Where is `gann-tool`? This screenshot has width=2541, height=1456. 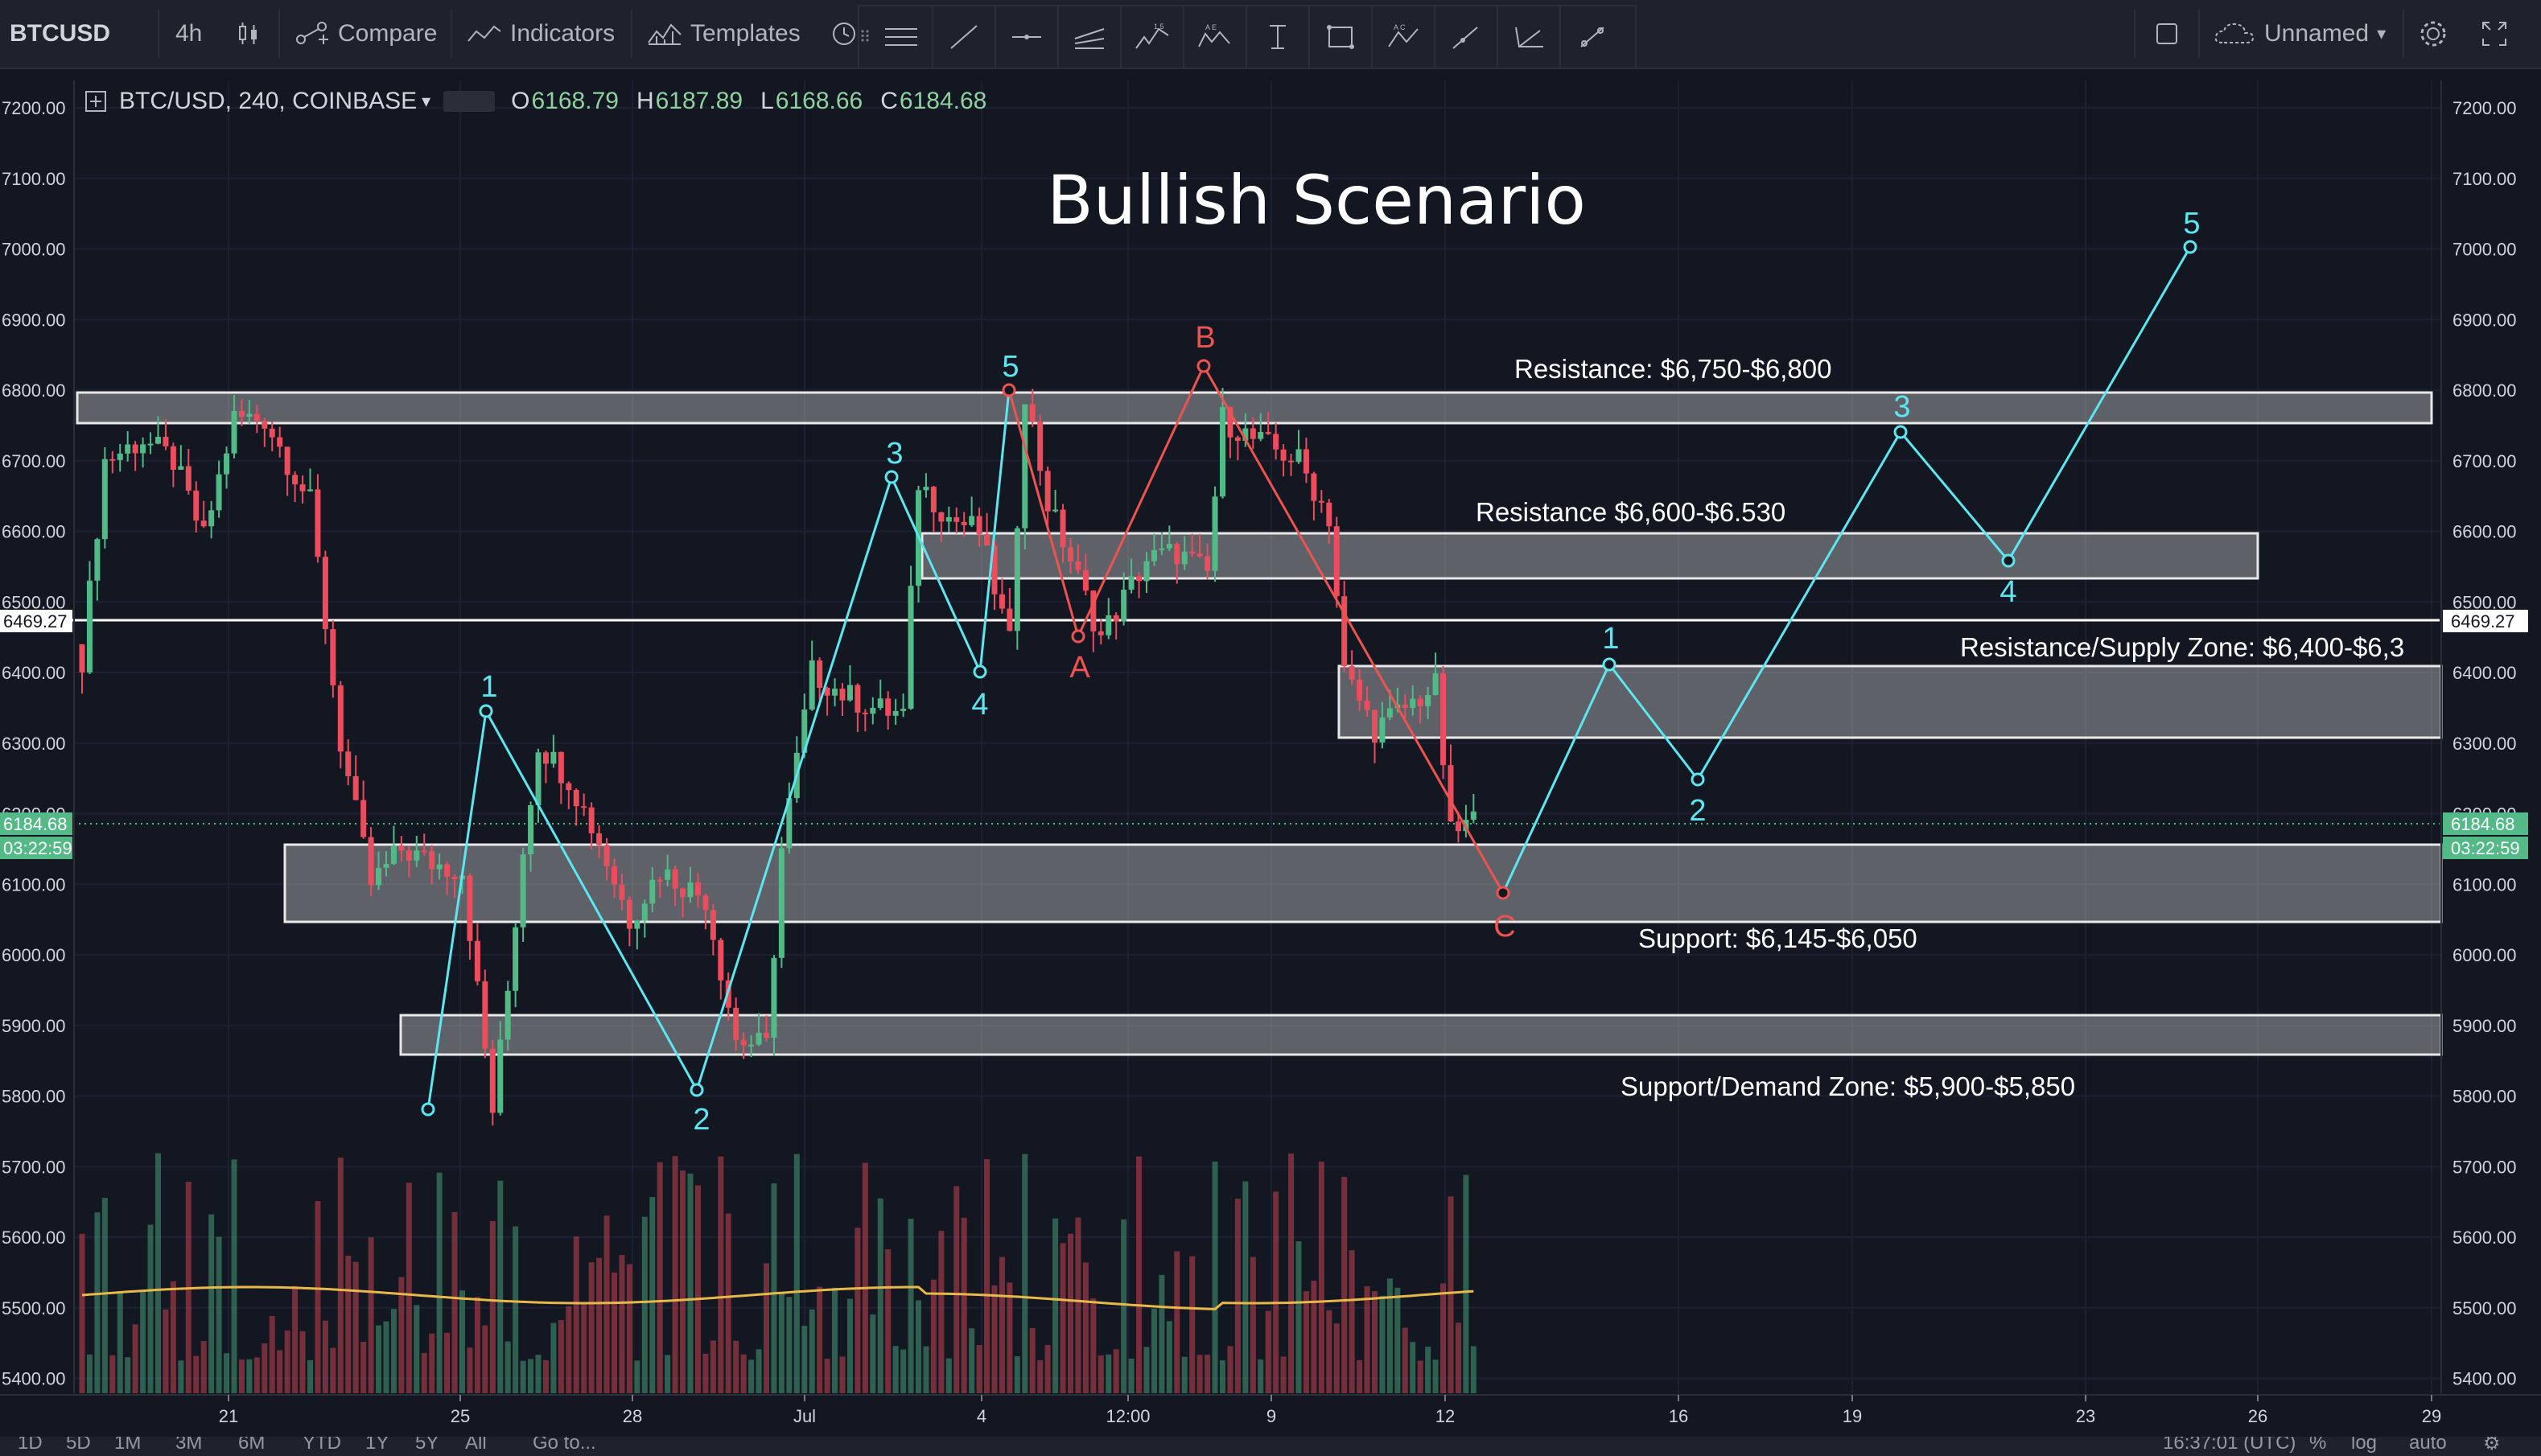 gann-tool is located at coordinates (1529, 37).